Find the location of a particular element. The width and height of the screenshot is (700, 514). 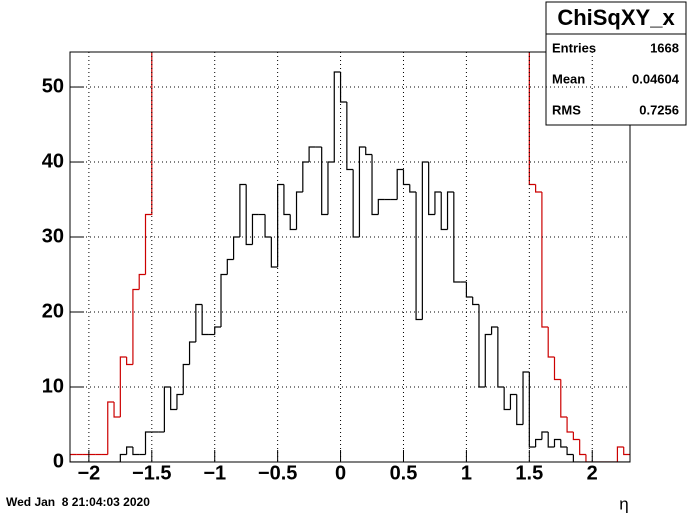

x-tick-label: −0.5 is located at coordinates (277, 473).